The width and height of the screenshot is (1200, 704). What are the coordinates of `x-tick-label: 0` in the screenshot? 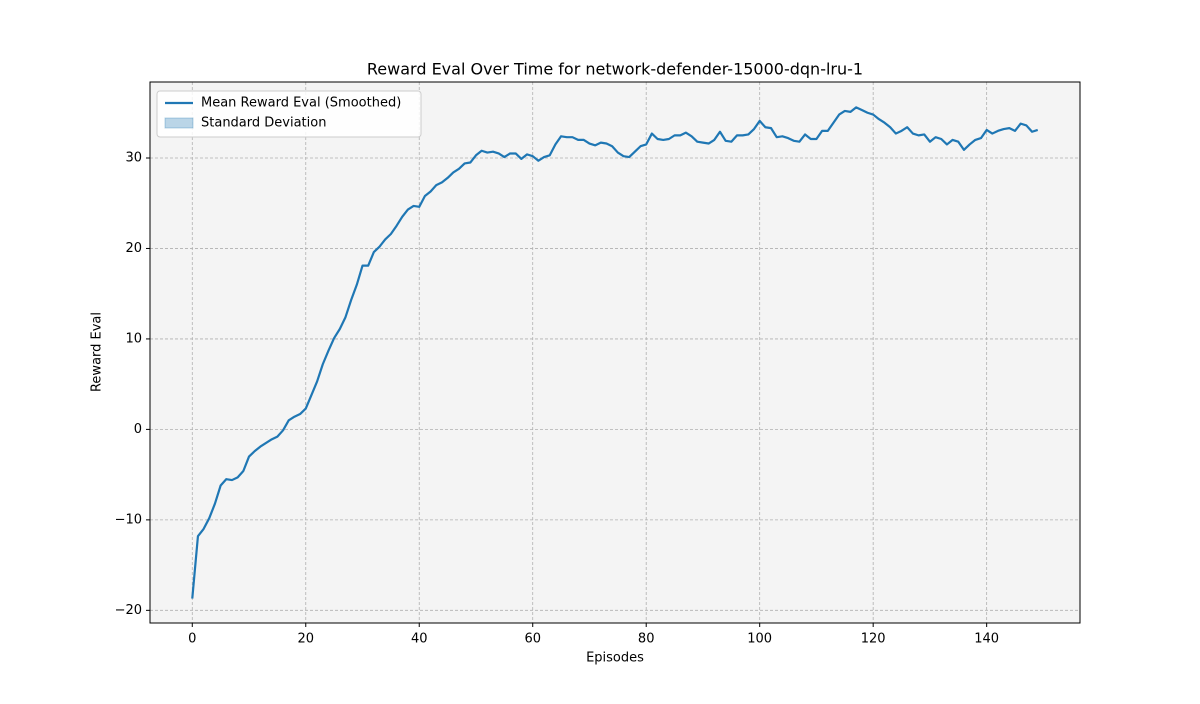 It's located at (192, 639).